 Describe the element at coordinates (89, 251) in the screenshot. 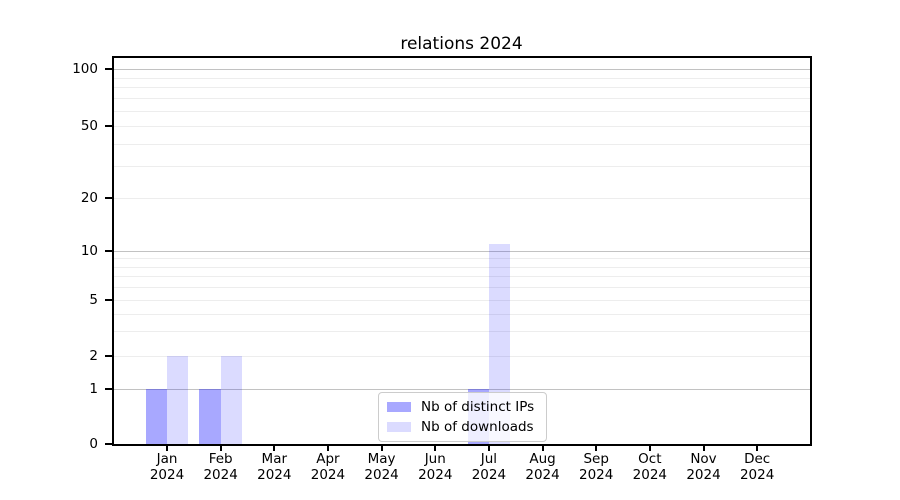

I see `y-tick-label-10: 10` at that location.